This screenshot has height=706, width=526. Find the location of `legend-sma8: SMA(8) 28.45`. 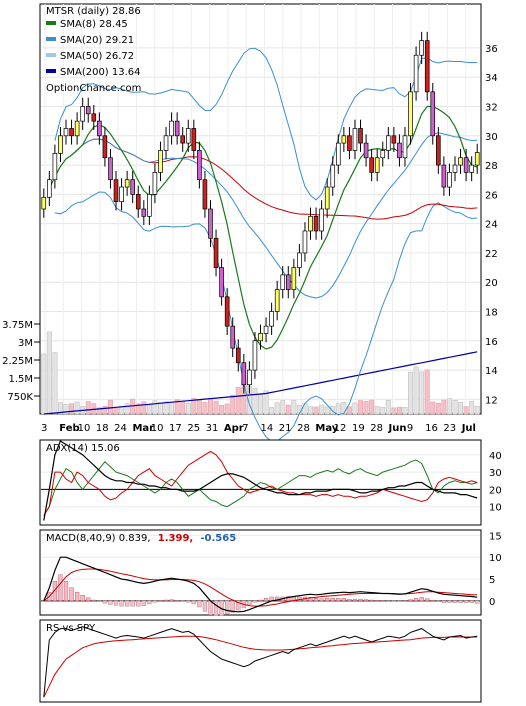

legend-sma8: SMA(8) 28.45 is located at coordinates (94, 24).